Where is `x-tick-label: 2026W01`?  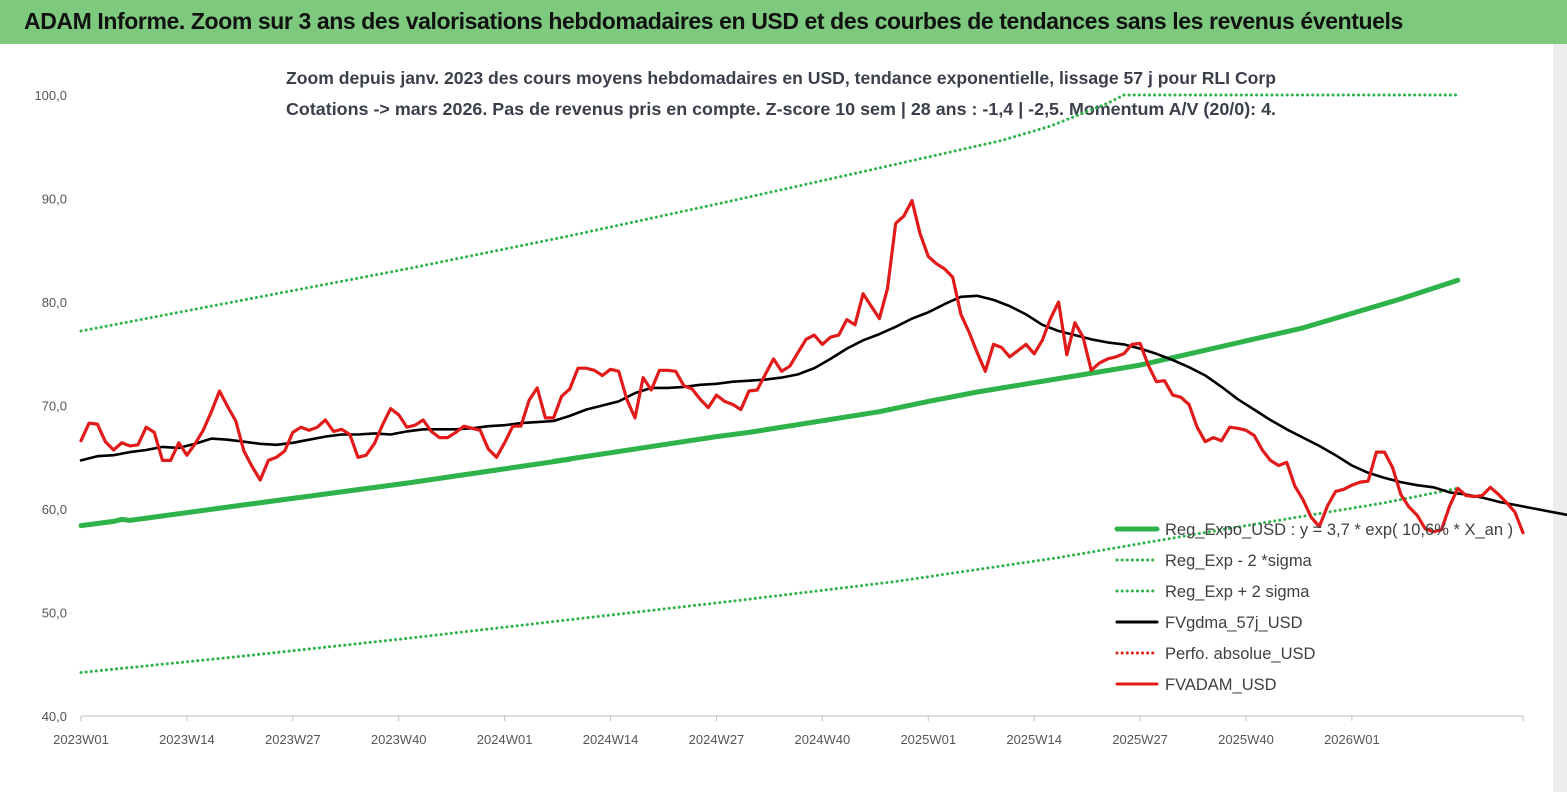
x-tick-label: 2026W01 is located at coordinates (1352, 739).